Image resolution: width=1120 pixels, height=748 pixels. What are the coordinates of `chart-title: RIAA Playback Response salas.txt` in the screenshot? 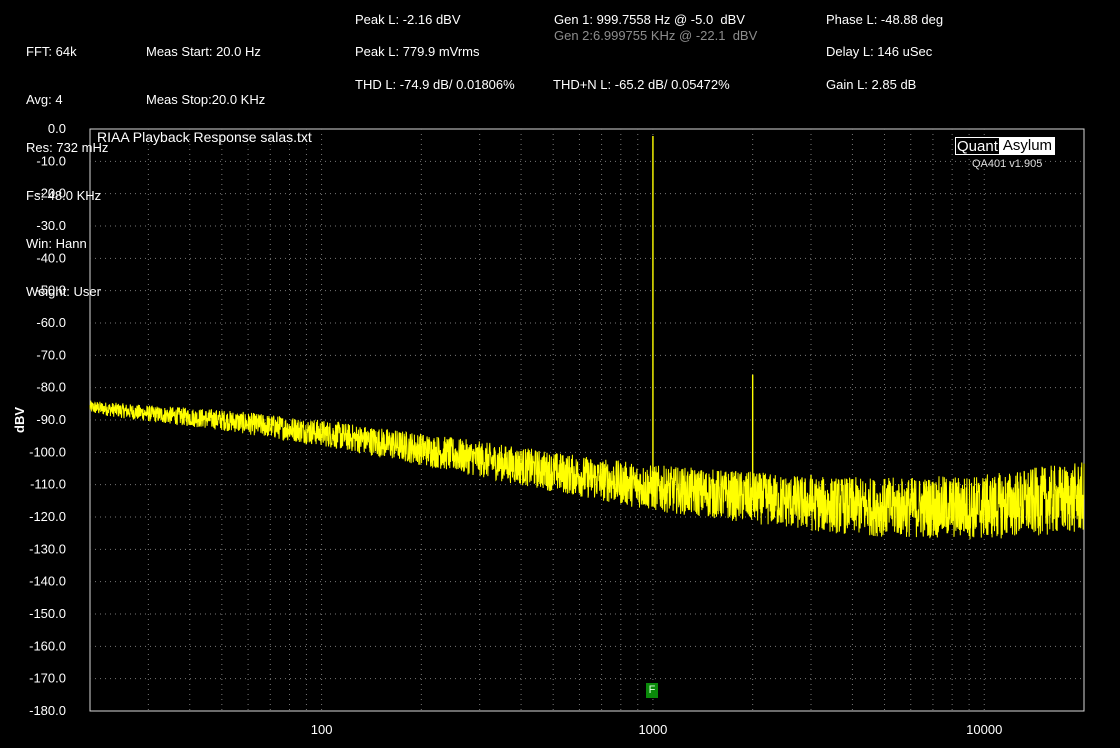 It's located at (204, 137).